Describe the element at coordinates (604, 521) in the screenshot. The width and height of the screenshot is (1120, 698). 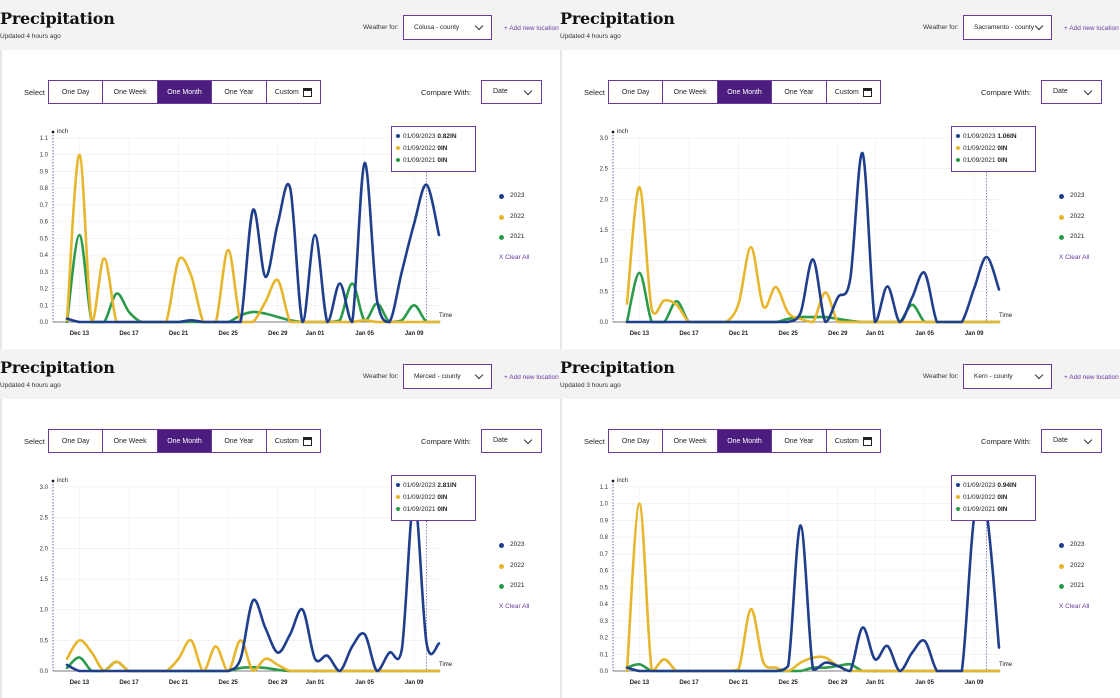
I see `y-tick-label: 0.9` at that location.